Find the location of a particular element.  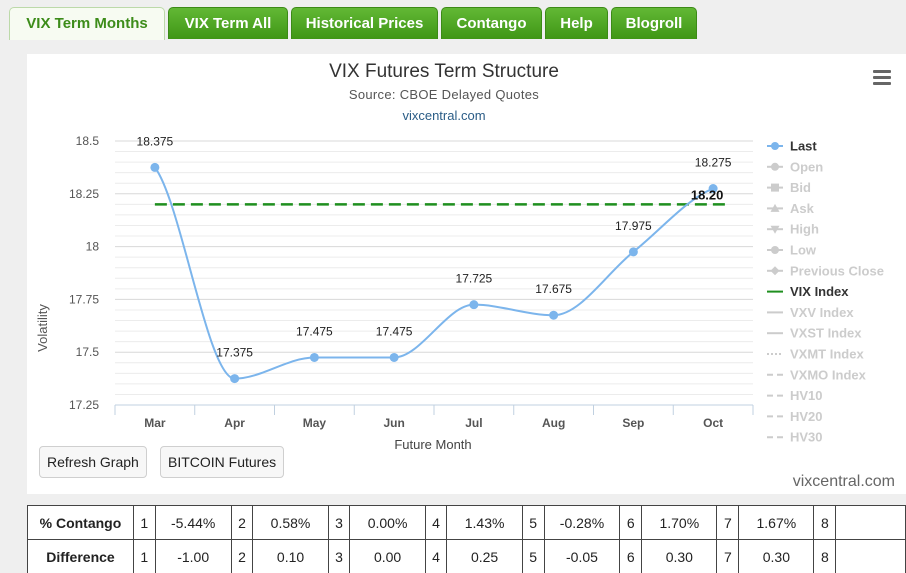

y-tick-label: 17.5 is located at coordinates (88, 352).